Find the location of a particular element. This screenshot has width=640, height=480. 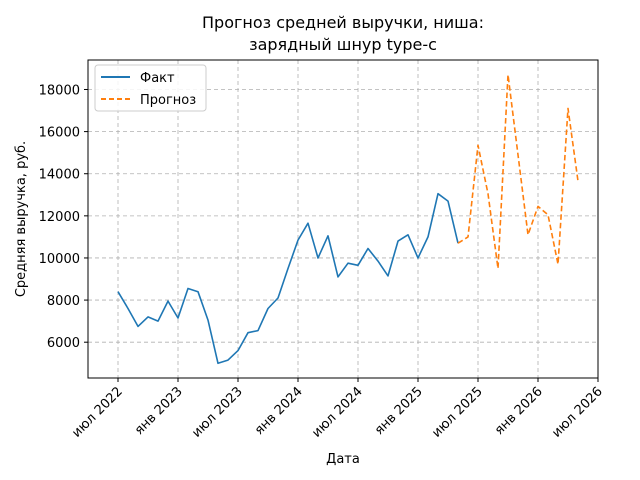

series-line-forecast is located at coordinates (518, 171).